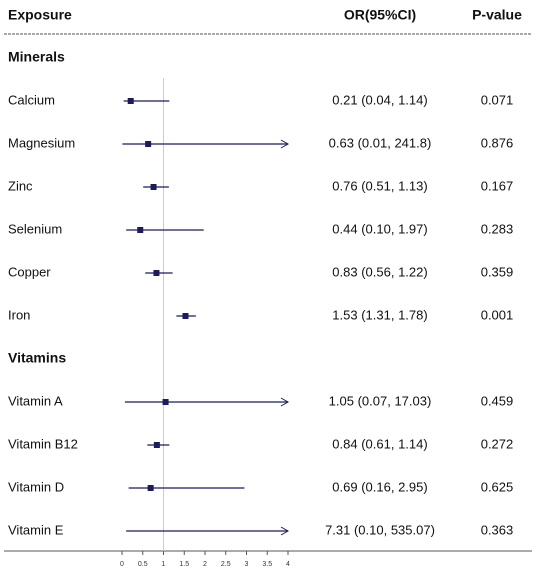 This screenshot has width=536, height=578. I want to click on p-value: 0.283, so click(497, 228).